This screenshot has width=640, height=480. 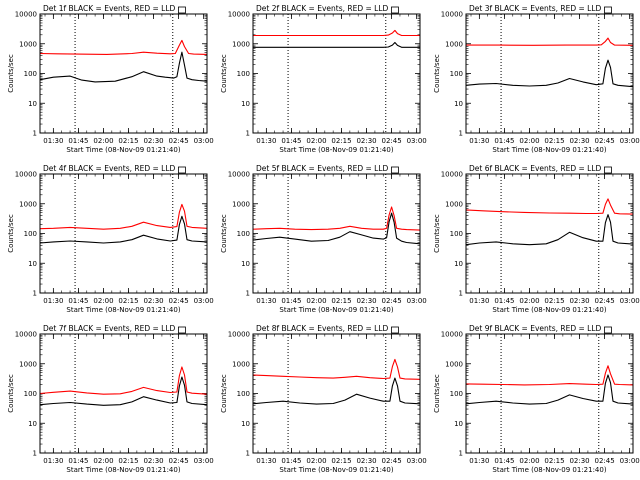 What do you see at coordinates (322, 8) in the screenshot?
I see `chart-title: Det 2f BLACK = Events, RED = LLD` at bounding box center [322, 8].